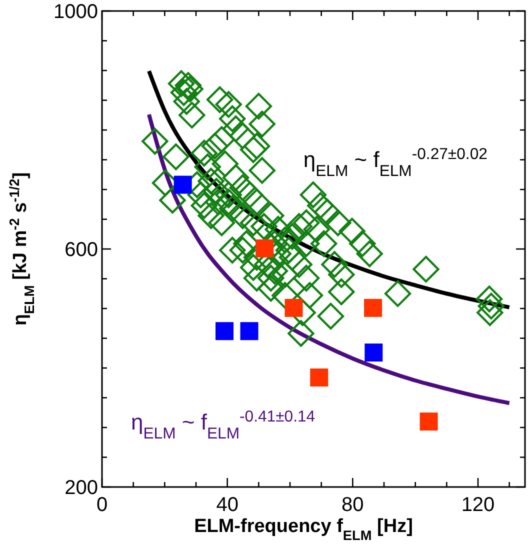 The image size is (530, 544). I want to click on x-tick-label: 120, so click(478, 505).